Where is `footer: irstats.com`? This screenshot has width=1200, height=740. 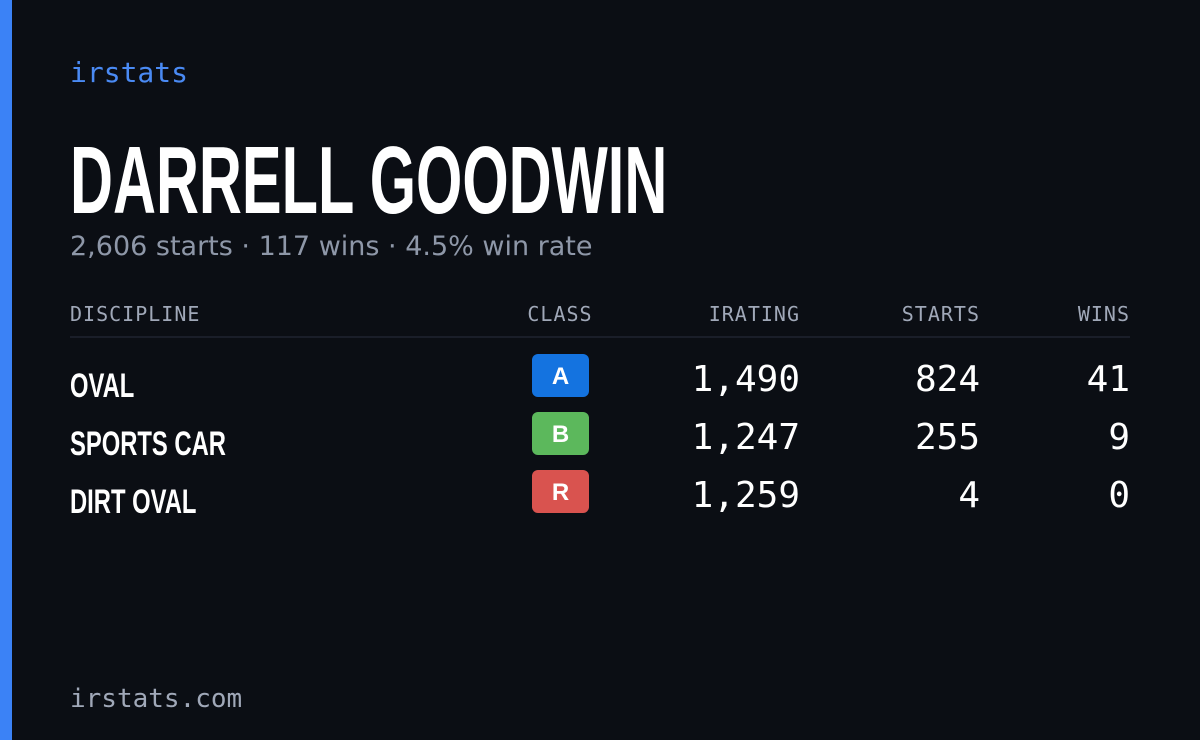
footer: irstats.com is located at coordinates (156, 699).